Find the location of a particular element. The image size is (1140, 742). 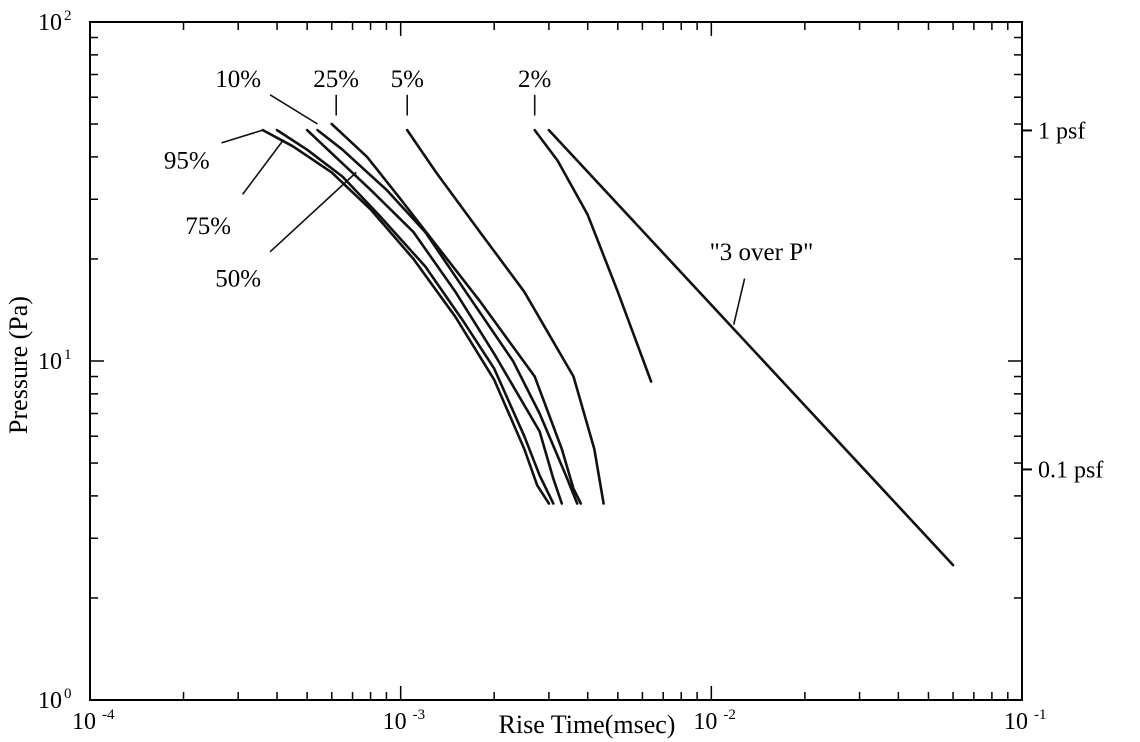

series-label: 95% is located at coordinates (187, 161).